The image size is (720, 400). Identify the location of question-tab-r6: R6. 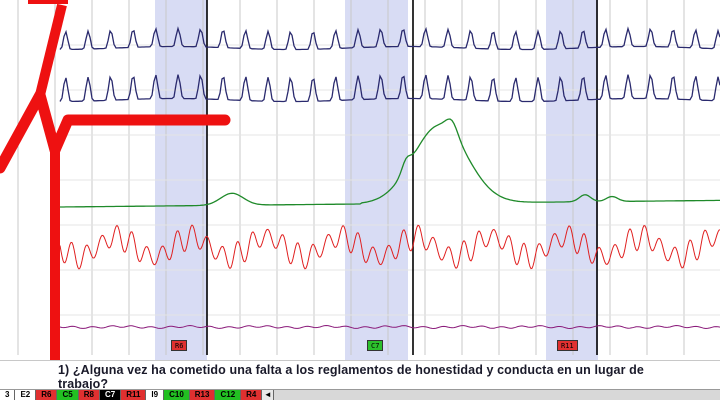
(47, 395).